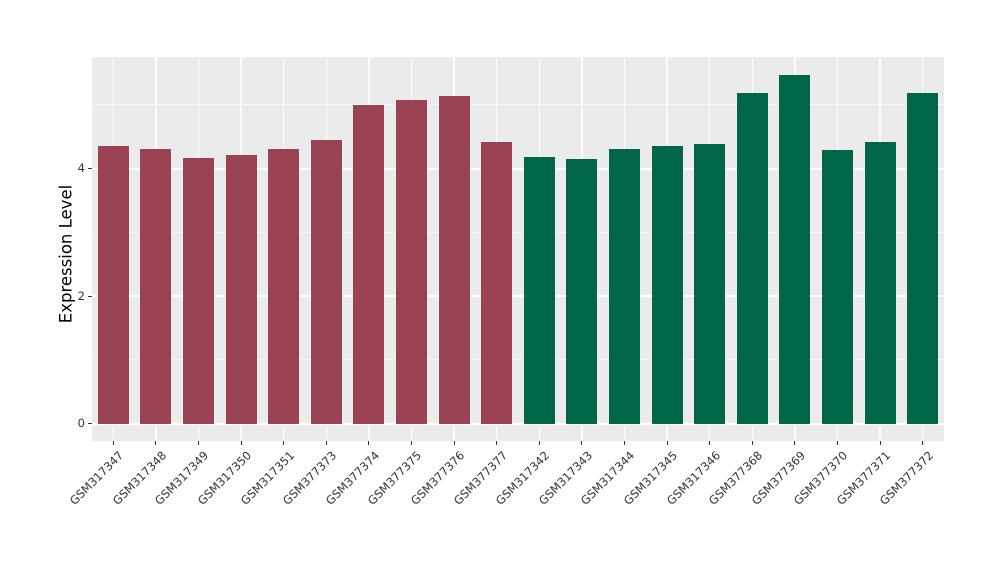 The image size is (1000, 580). I want to click on bar-GSM377372, so click(923, 258).